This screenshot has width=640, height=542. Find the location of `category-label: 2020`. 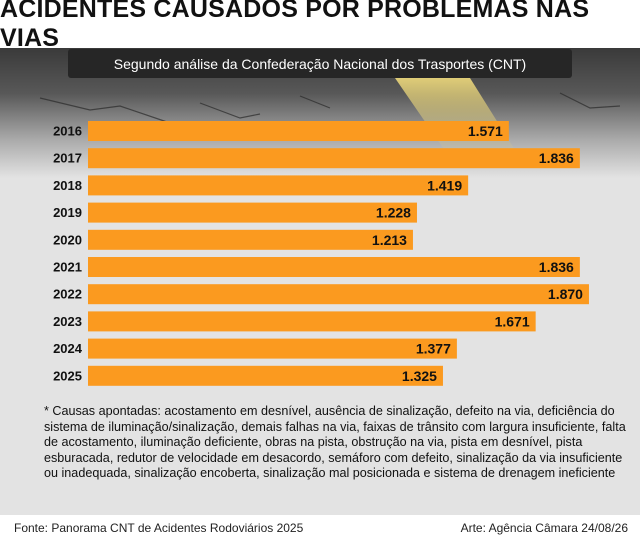

category-label: 2020 is located at coordinates (67, 239).